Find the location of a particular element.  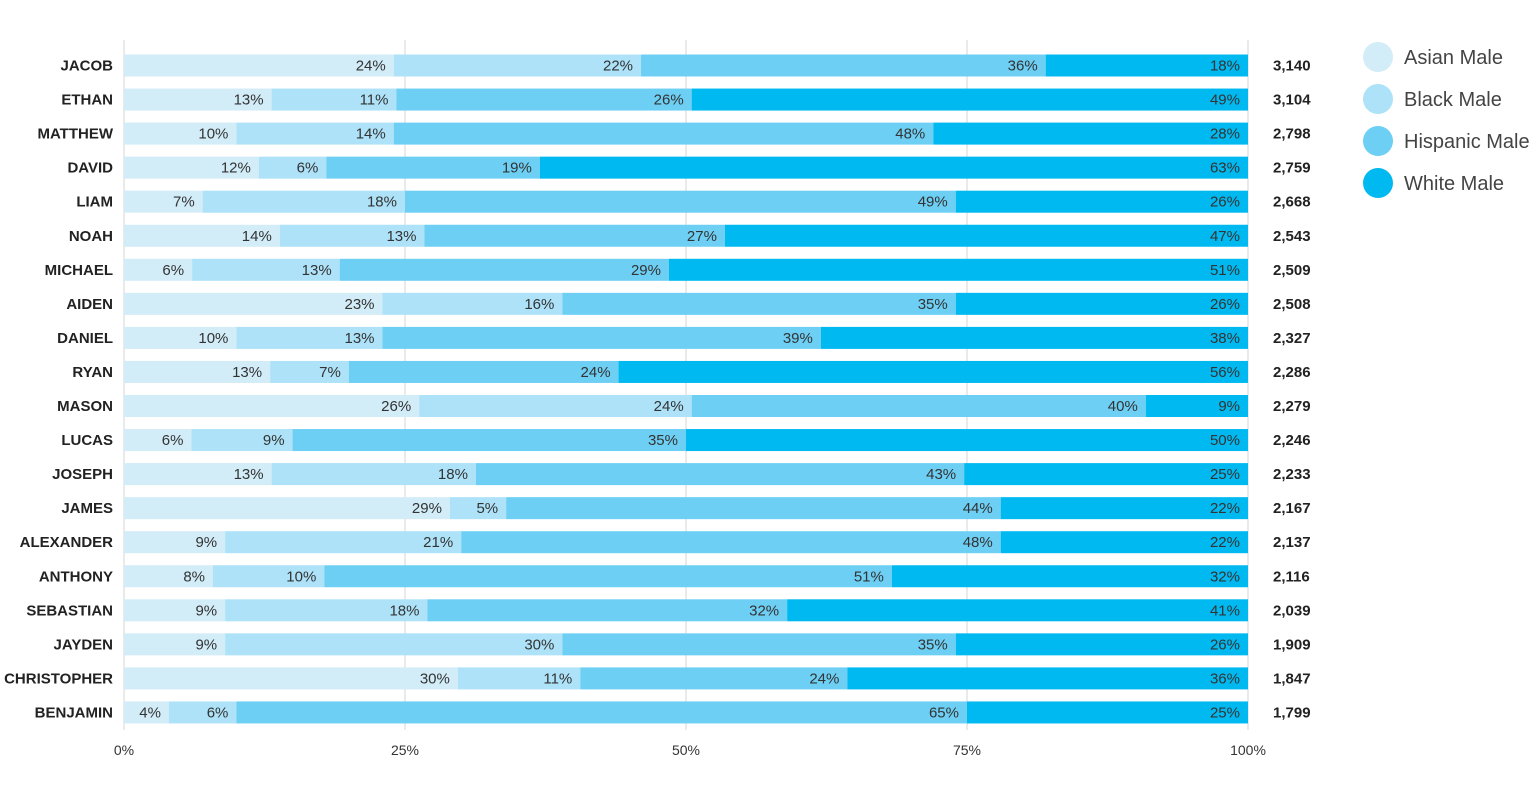

data-label: 32% is located at coordinates (764, 610).